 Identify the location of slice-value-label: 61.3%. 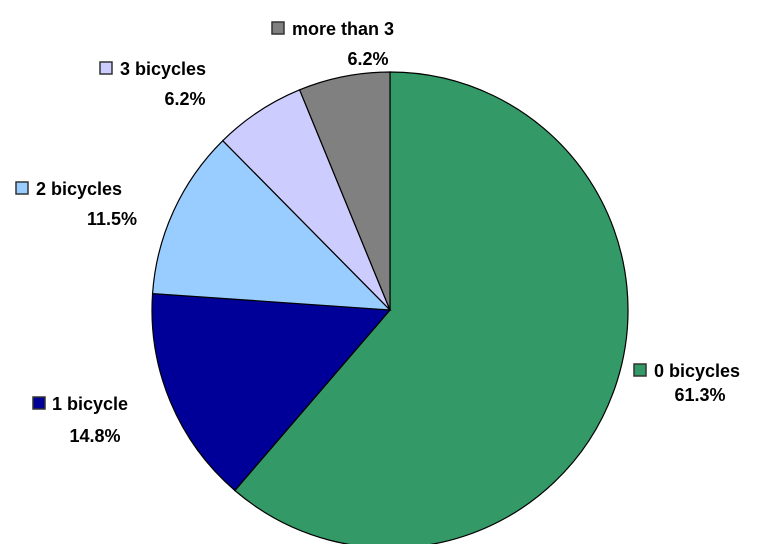
(699, 395).